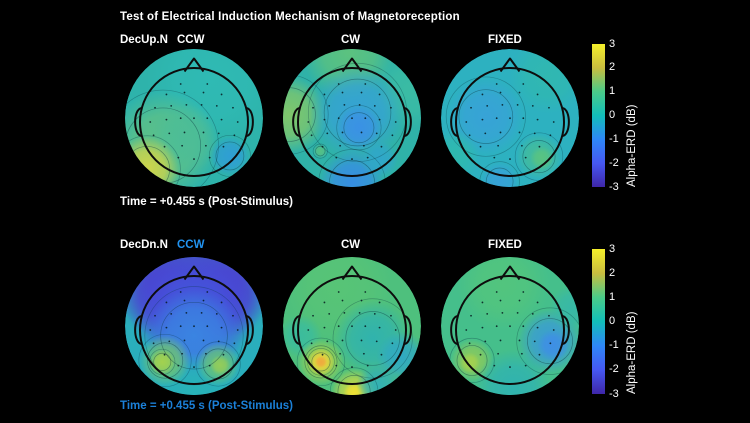 The image size is (750, 423). I want to click on topoplot-decdnn-ccw, so click(194, 326).